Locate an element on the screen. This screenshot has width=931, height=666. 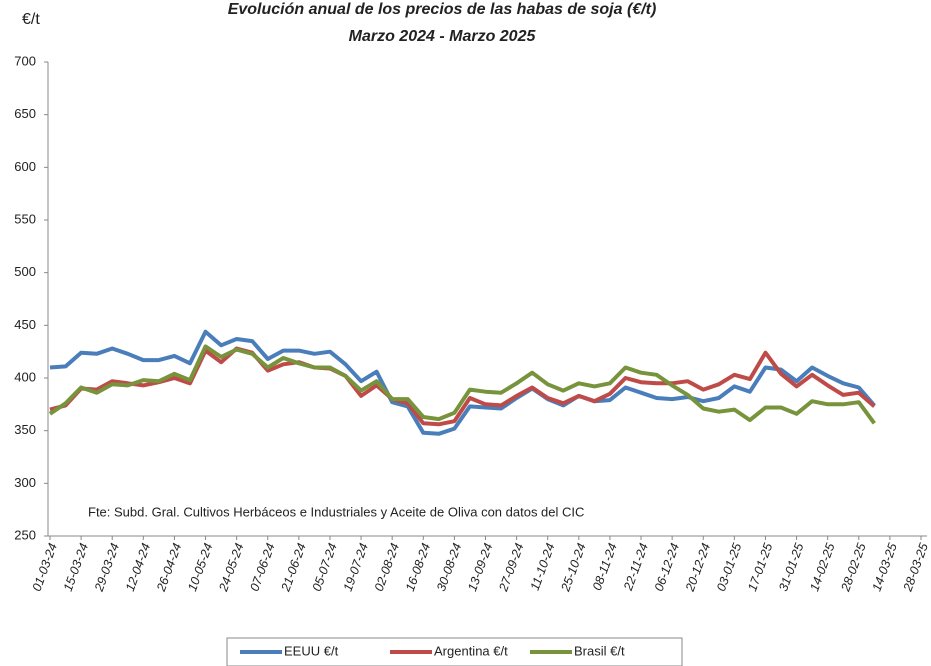
y-tick-label: 450 is located at coordinates (25, 324).